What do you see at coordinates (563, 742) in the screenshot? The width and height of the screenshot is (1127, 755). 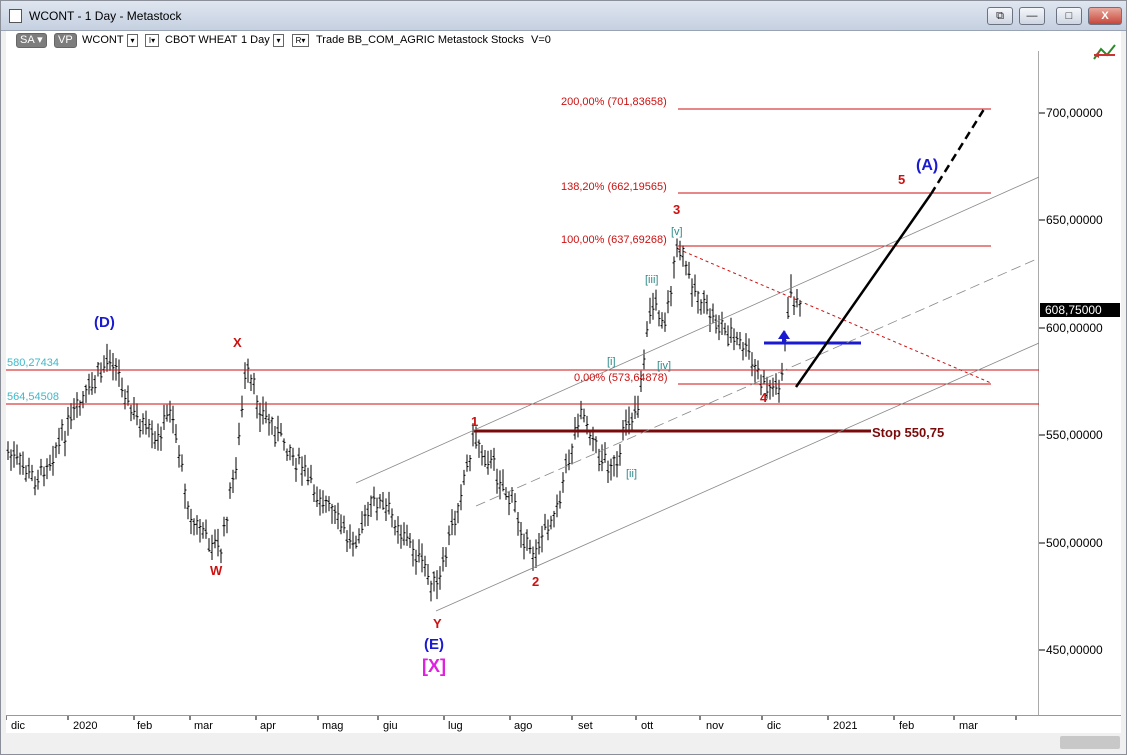 I see `horizontal-scrollbar` at bounding box center [563, 742].